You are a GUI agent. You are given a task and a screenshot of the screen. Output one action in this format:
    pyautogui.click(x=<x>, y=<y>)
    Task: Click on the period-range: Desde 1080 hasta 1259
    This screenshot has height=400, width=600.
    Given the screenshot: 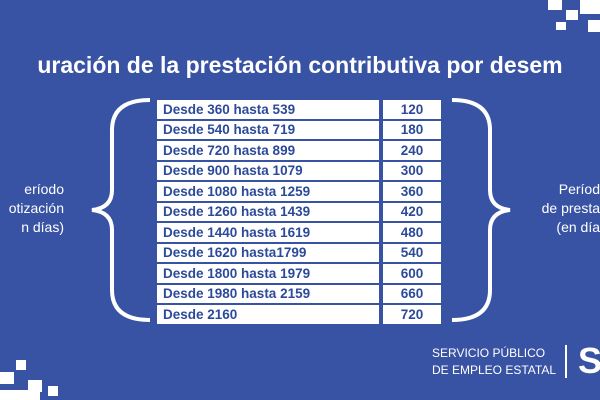 What is the action you would take?
    pyautogui.click(x=268, y=191)
    